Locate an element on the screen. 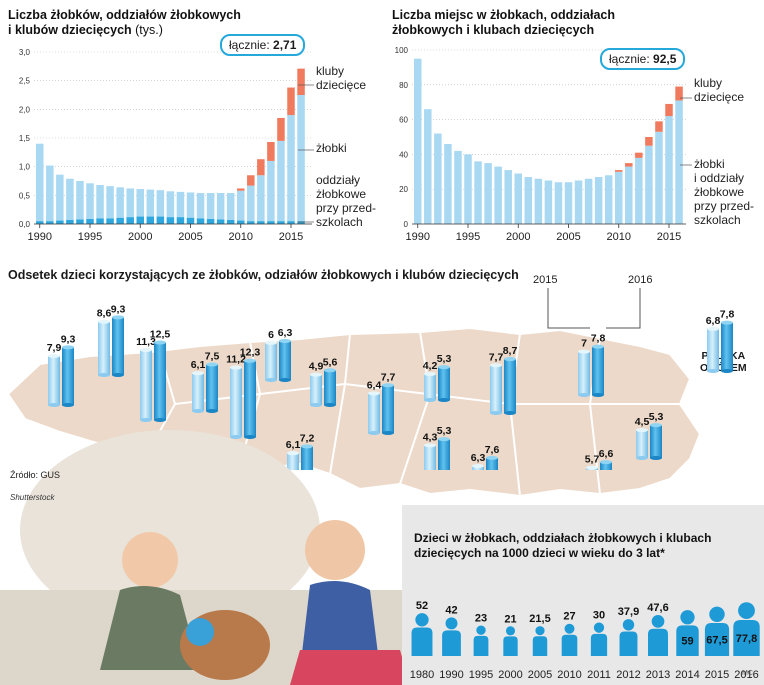 This screenshot has height=685, width=764. y-tick-label: 80 is located at coordinates (403, 85).